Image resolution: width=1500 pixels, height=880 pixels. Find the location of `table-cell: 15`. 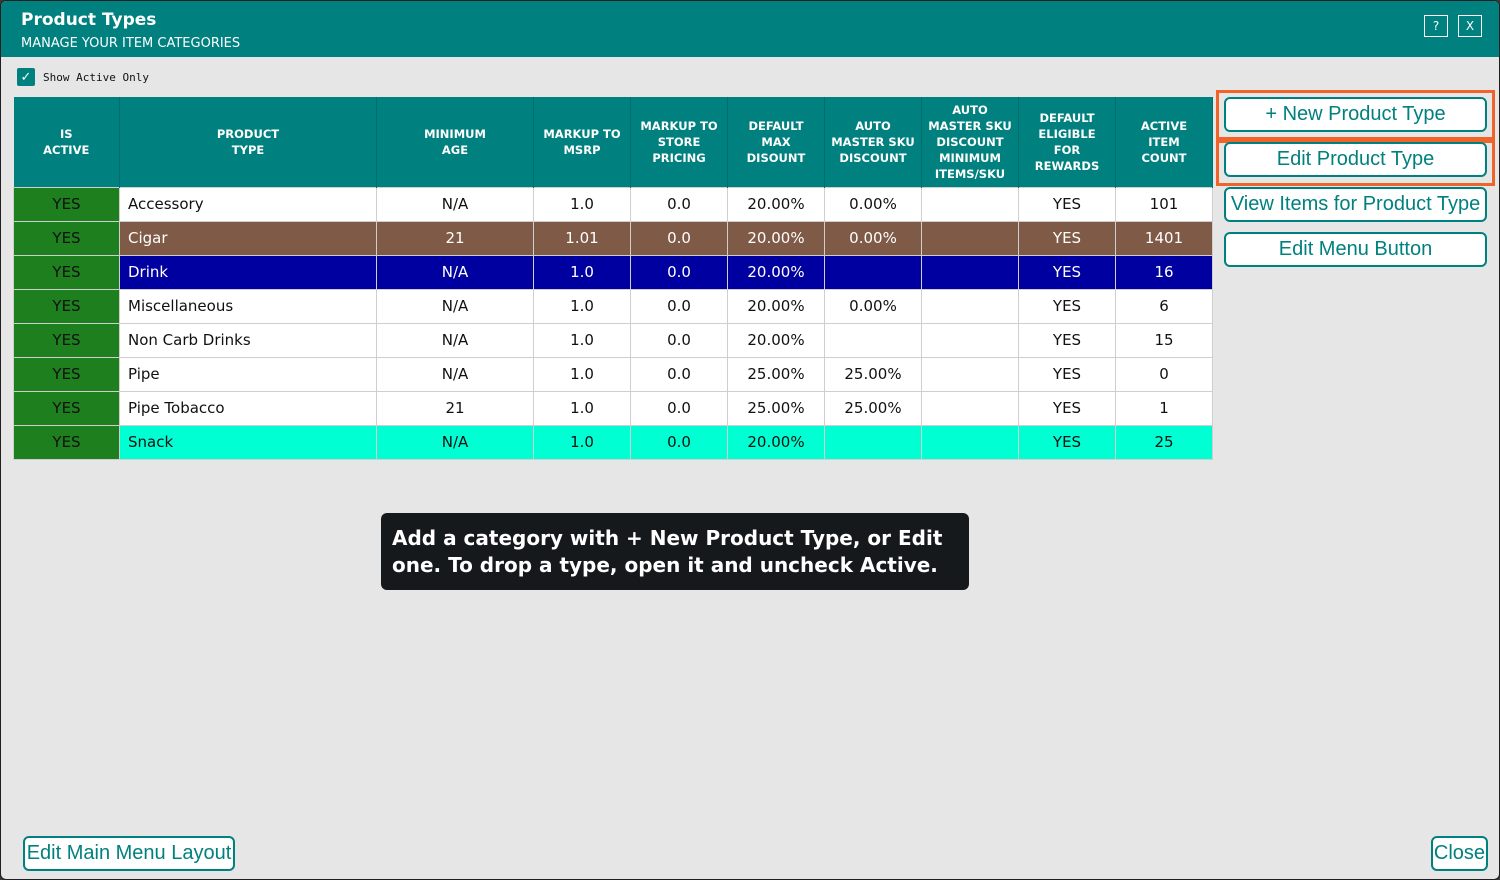

table-cell: 15 is located at coordinates (1164, 340).